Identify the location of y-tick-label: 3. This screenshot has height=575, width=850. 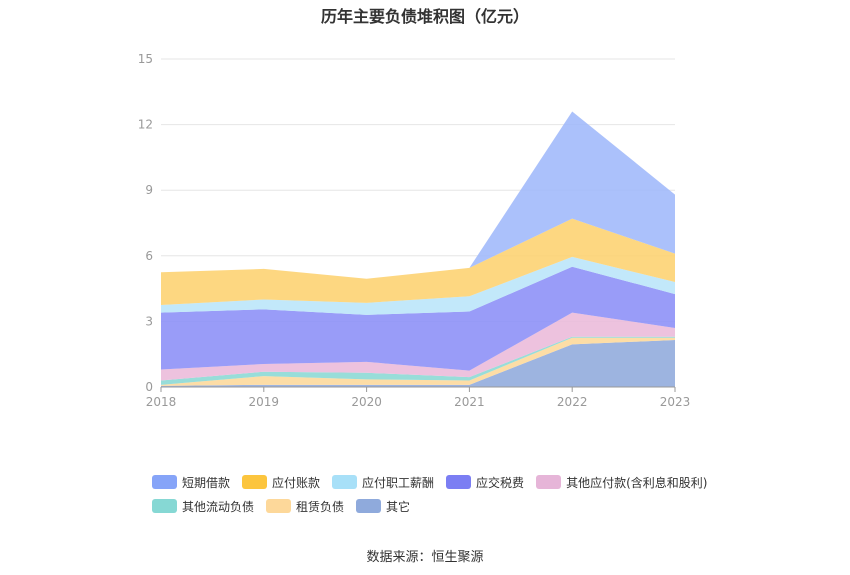
(149, 321).